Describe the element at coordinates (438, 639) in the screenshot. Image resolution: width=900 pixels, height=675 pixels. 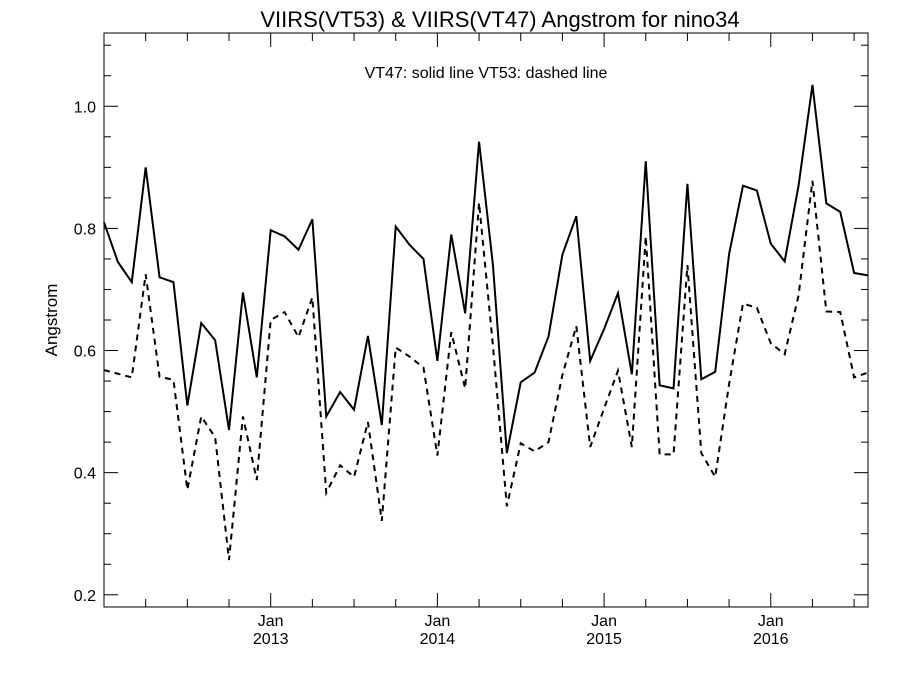
I see `x-tick-label-year: 2014` at that location.